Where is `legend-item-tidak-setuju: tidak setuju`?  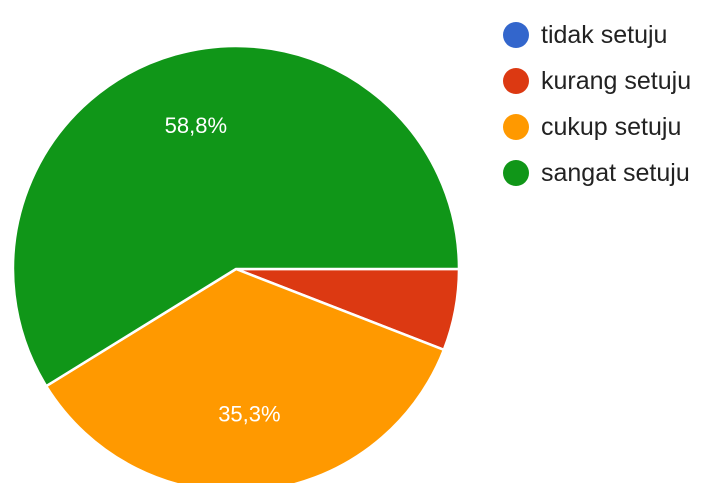
legend-item-tidak-setuju: tidak setuju is located at coordinates (597, 35).